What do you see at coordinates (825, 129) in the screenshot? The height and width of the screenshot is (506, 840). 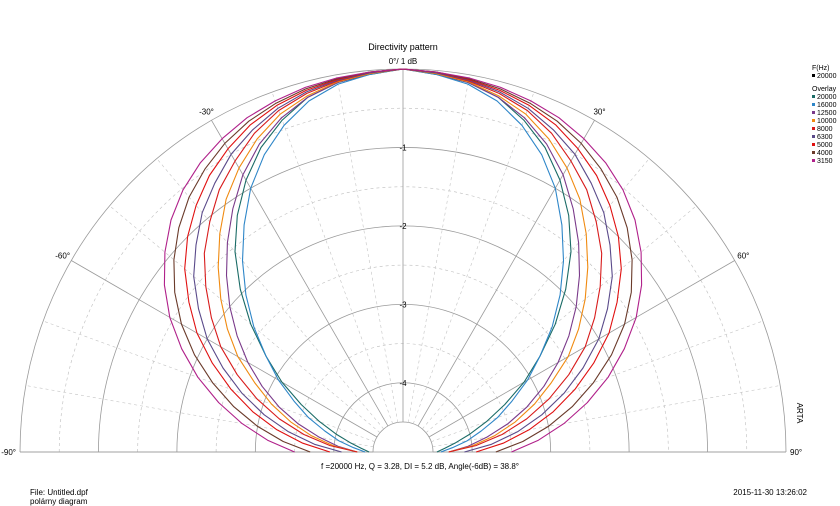 I see `legend-item-8000: 8000` at bounding box center [825, 129].